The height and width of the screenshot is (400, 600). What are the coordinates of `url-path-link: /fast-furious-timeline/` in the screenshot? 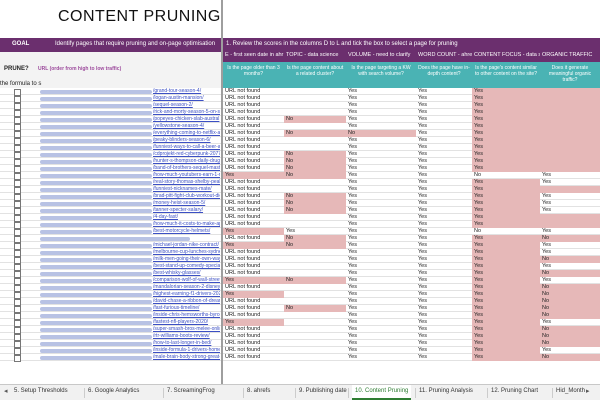 It's located at (176, 308).